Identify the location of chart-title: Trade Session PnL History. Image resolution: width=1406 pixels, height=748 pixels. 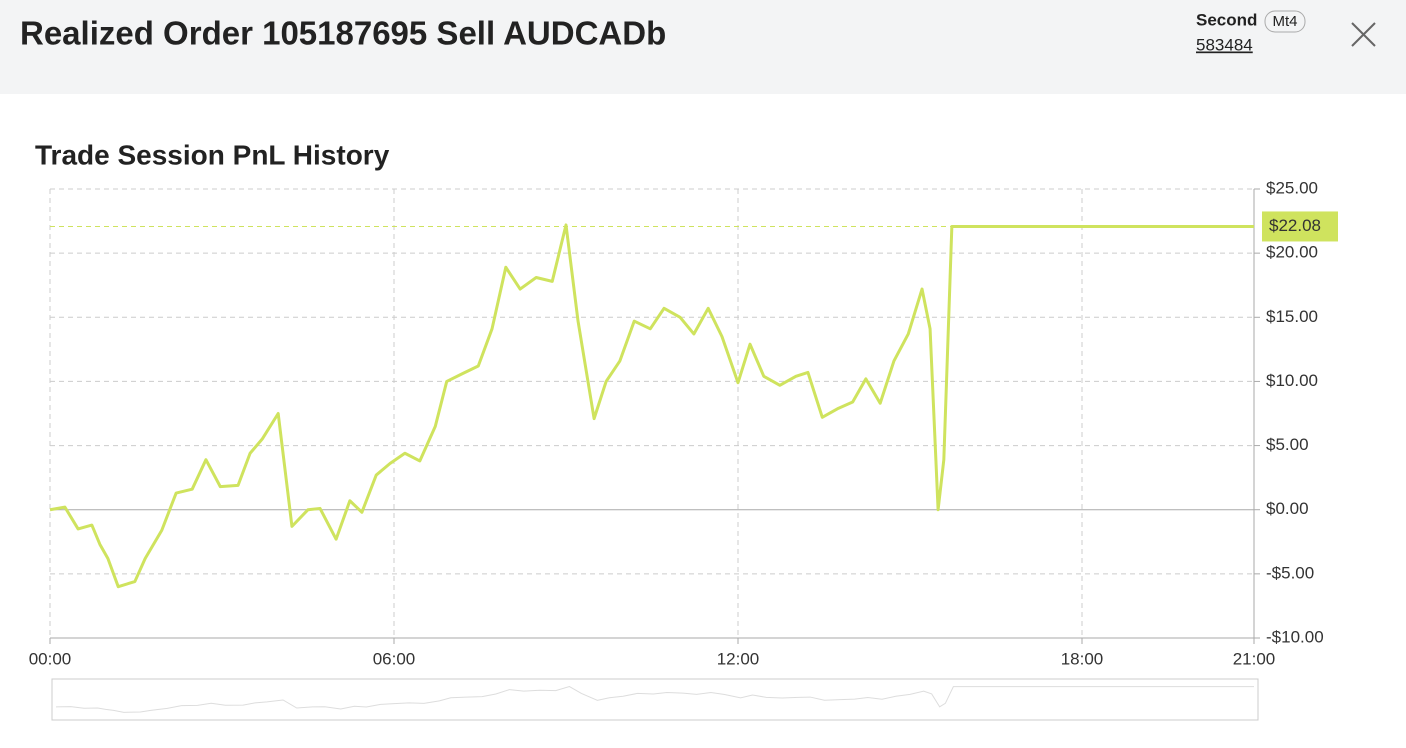
(212, 154).